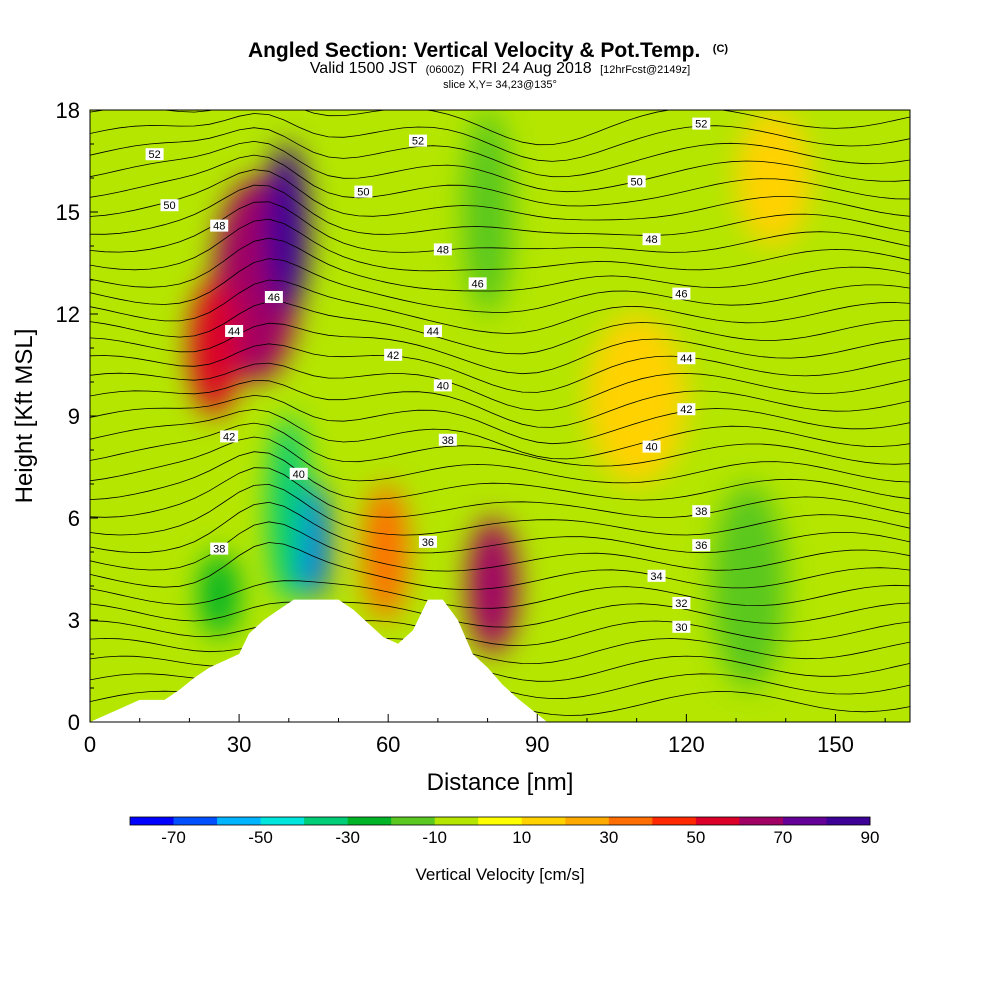  I want to click on colorbar-title: Vertical Velocity [cm/s], so click(499, 874).